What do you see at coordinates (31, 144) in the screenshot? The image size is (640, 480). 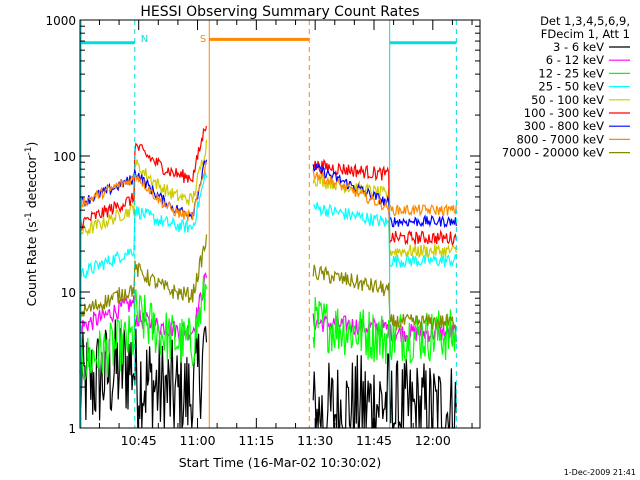 I see `y-label-part-3: )` at bounding box center [31, 144].